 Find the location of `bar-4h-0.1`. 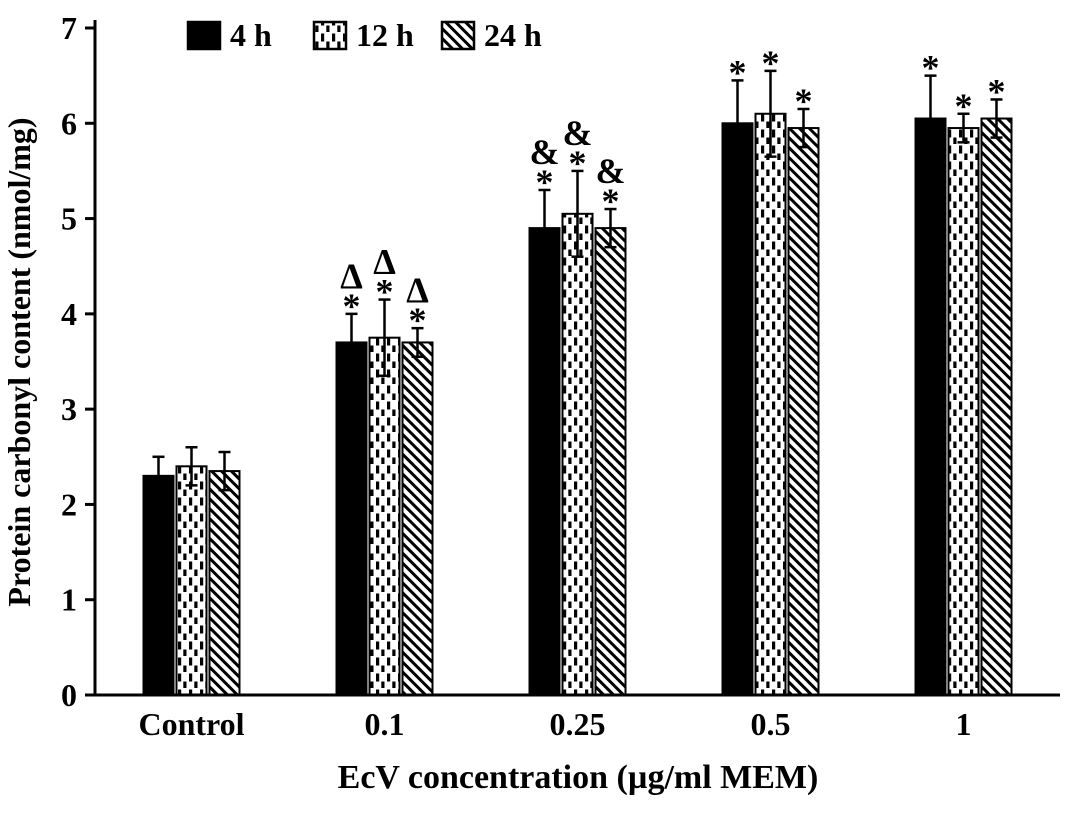

bar-4h-0.1 is located at coordinates (351, 518).